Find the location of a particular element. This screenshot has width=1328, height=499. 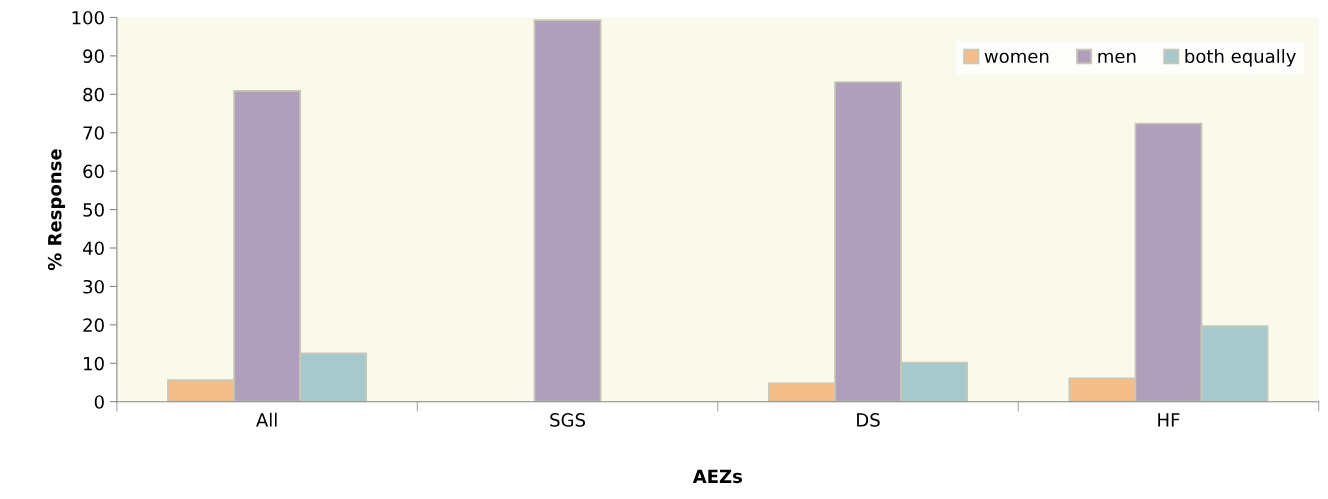

y-tick-label: 30 is located at coordinates (93, 286).